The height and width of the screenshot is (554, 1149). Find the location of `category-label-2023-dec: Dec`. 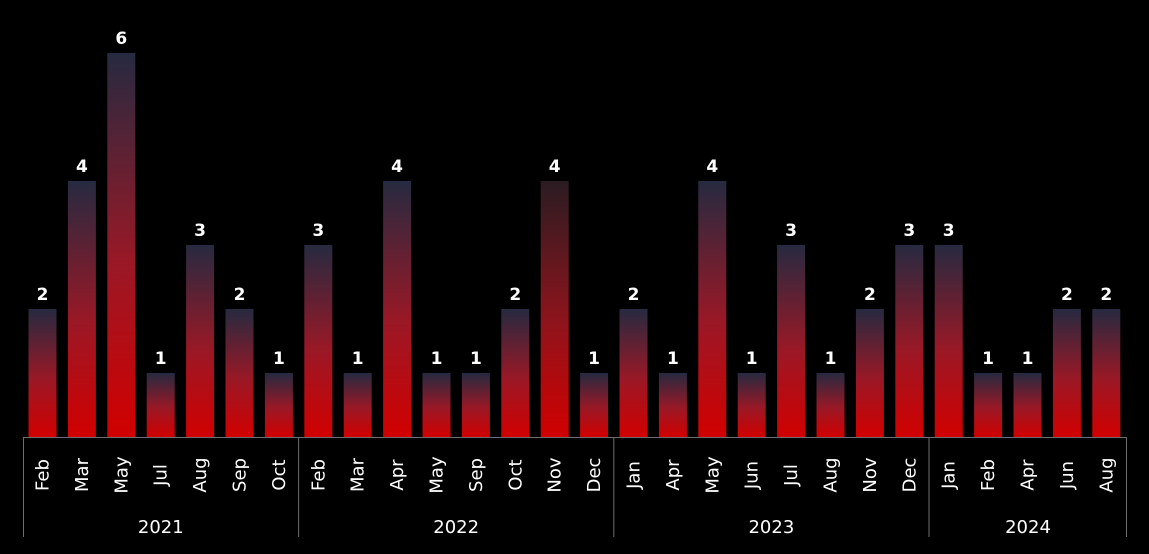

category-label-2023-dec: Dec is located at coordinates (909, 475).